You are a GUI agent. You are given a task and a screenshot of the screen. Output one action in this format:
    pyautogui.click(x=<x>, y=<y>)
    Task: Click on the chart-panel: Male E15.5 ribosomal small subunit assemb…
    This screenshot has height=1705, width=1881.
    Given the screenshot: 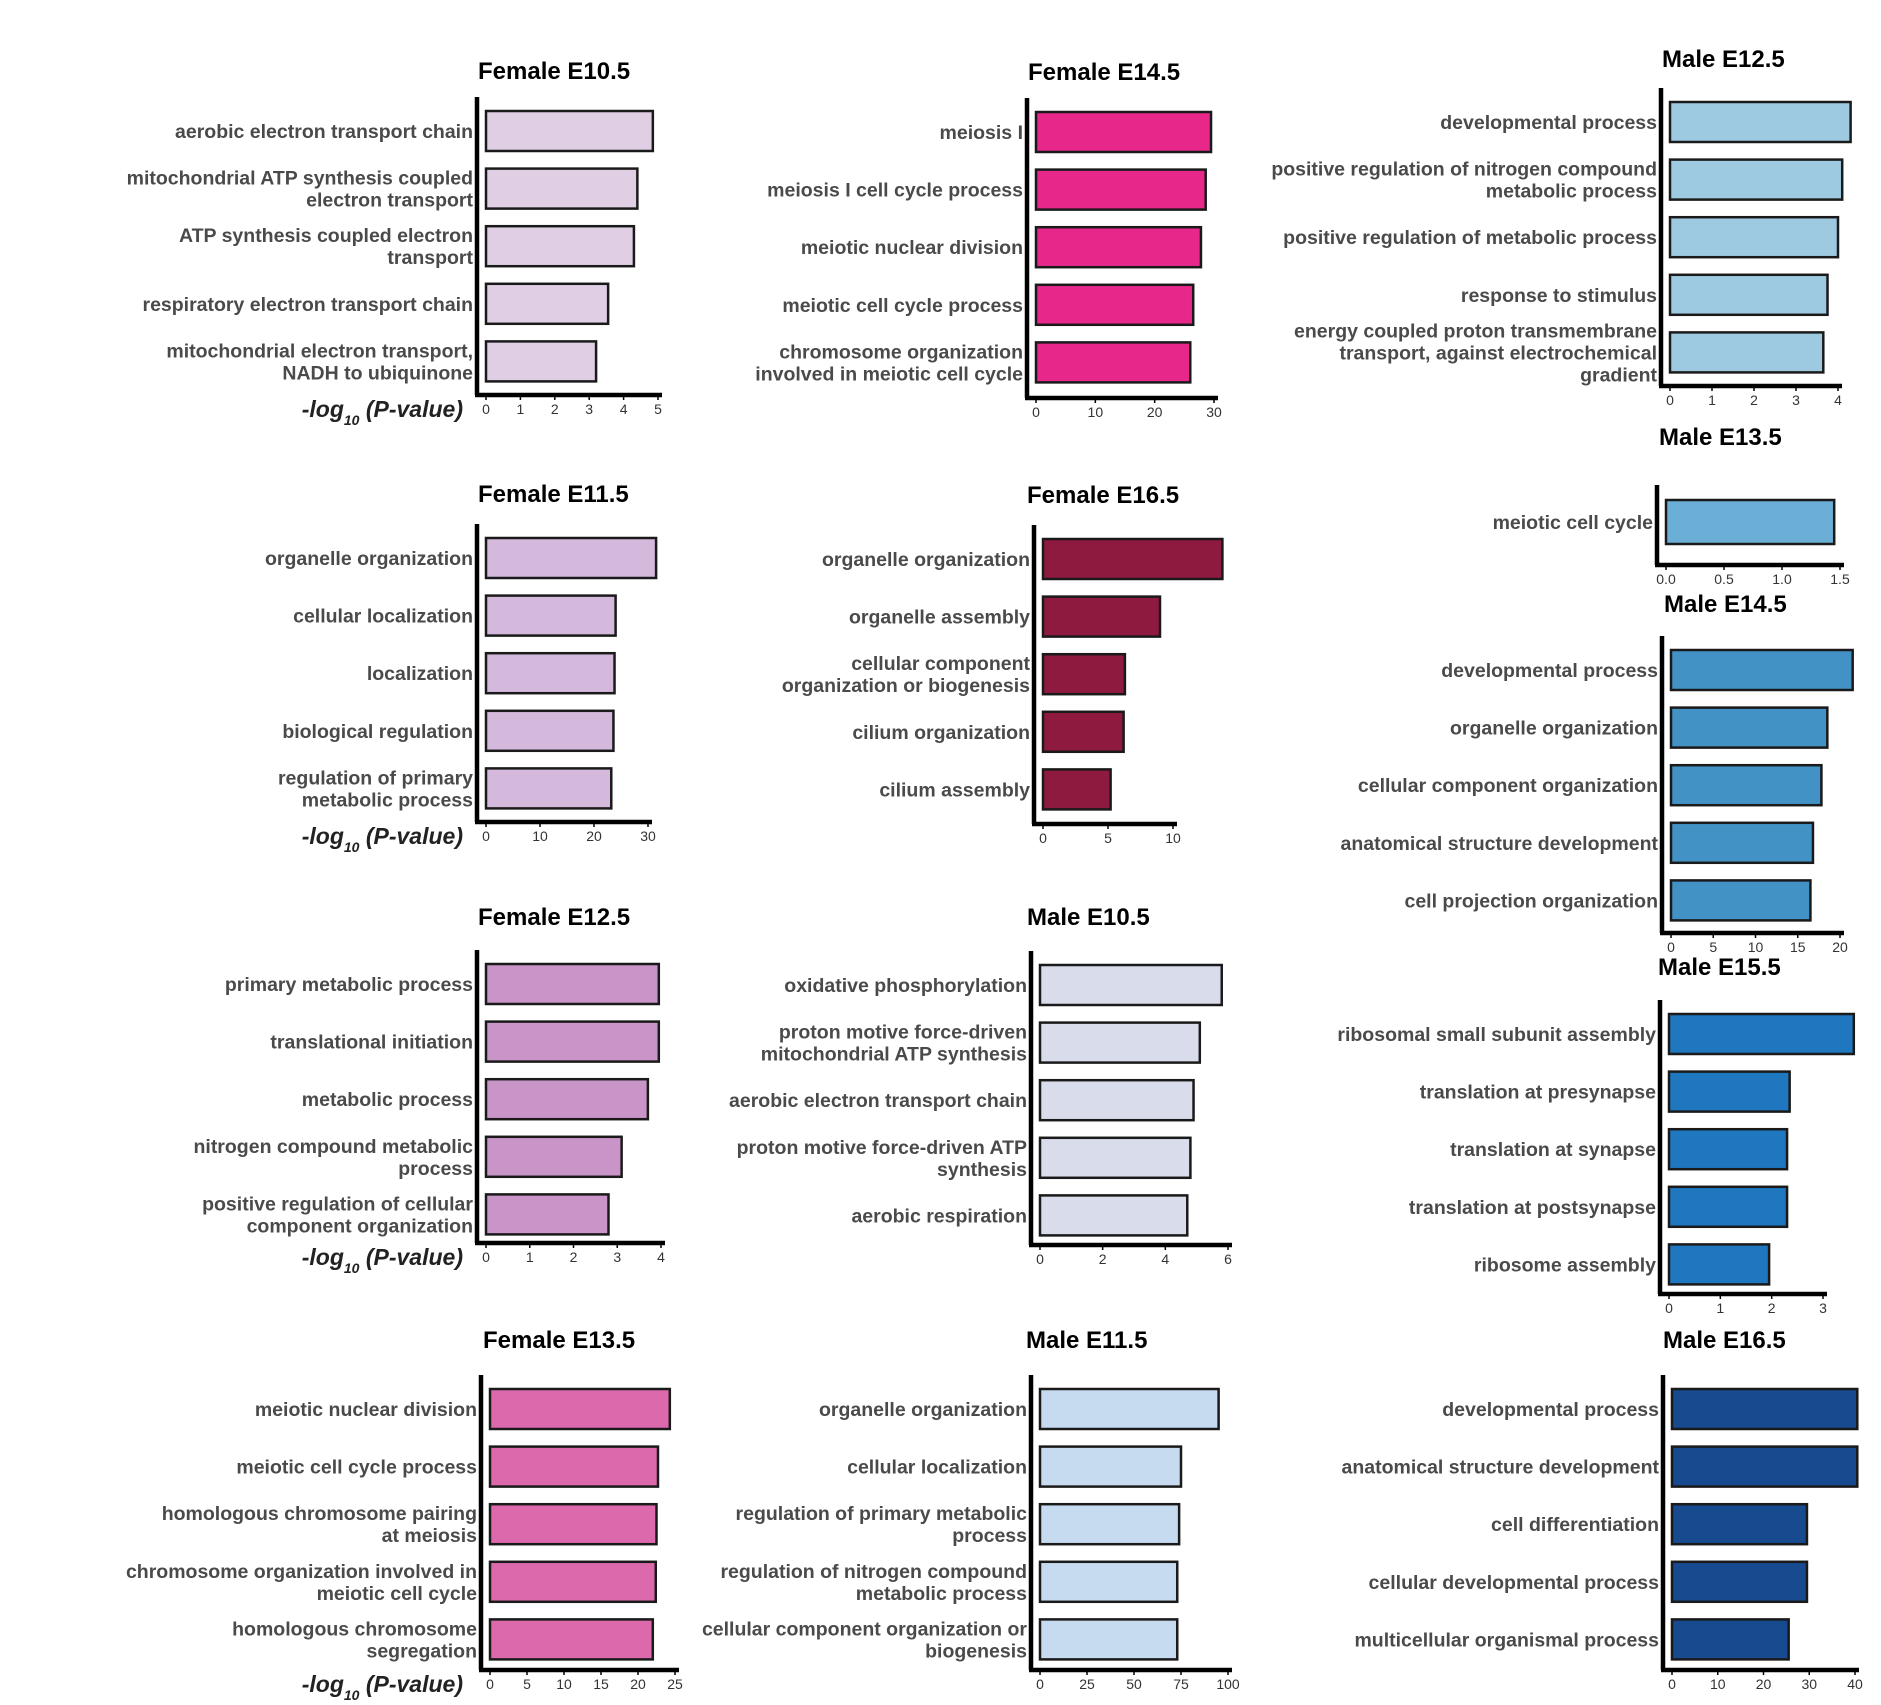 What is the action you would take?
    pyautogui.click(x=1596, y=1135)
    